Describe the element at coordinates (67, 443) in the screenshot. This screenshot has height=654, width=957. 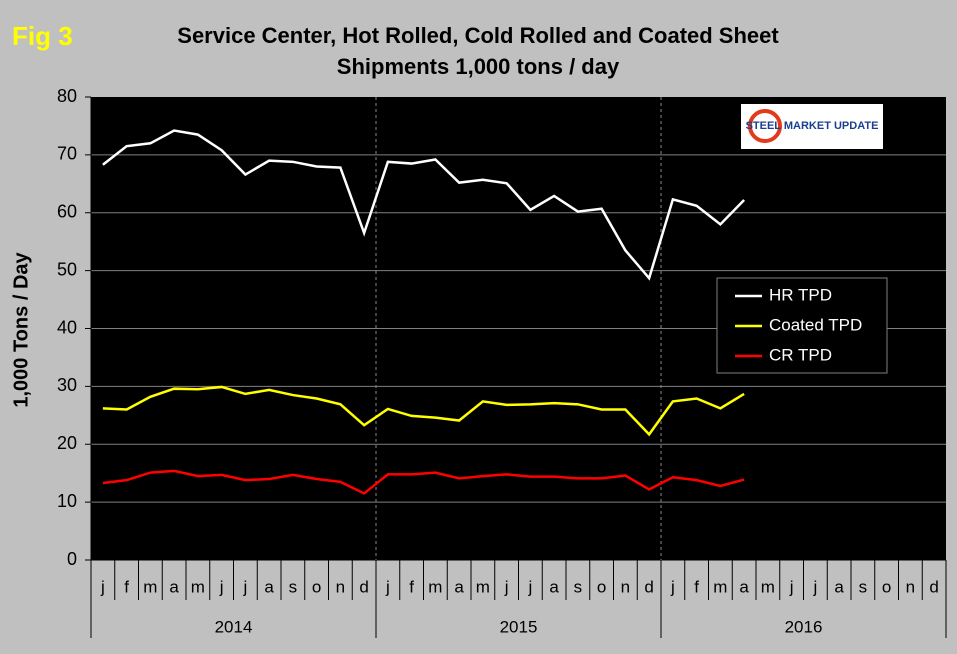
I see `y-tick-label: 20` at that location.